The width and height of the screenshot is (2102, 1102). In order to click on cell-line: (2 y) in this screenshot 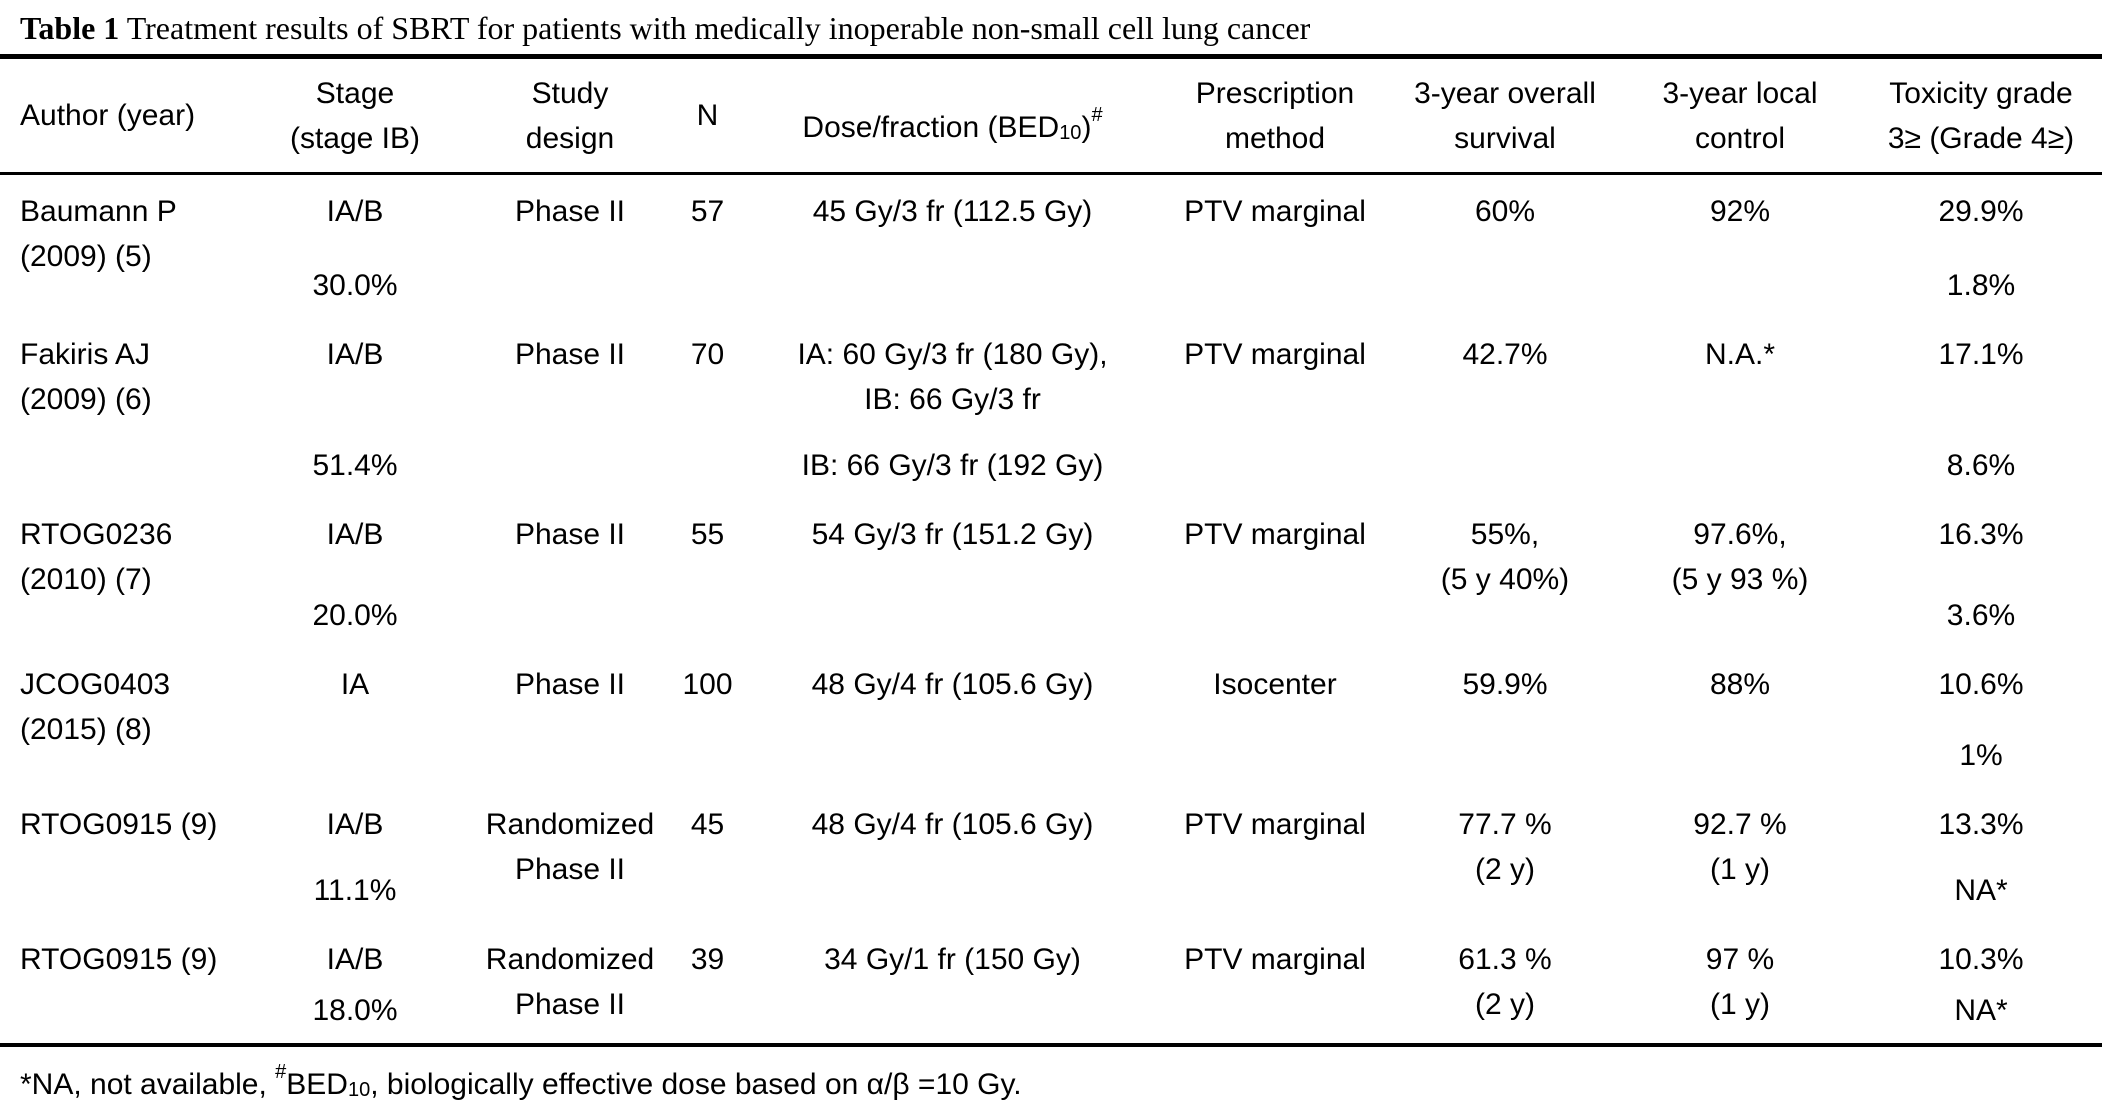, I will do `click(1505, 869)`.